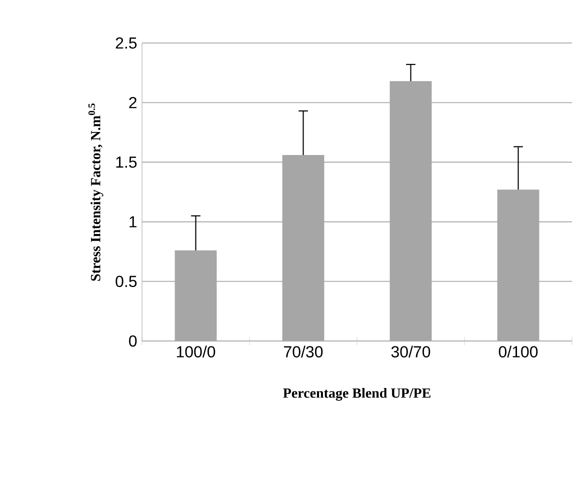 The image size is (587, 479). I want to click on x-tick-label: 0/100, so click(518, 352).